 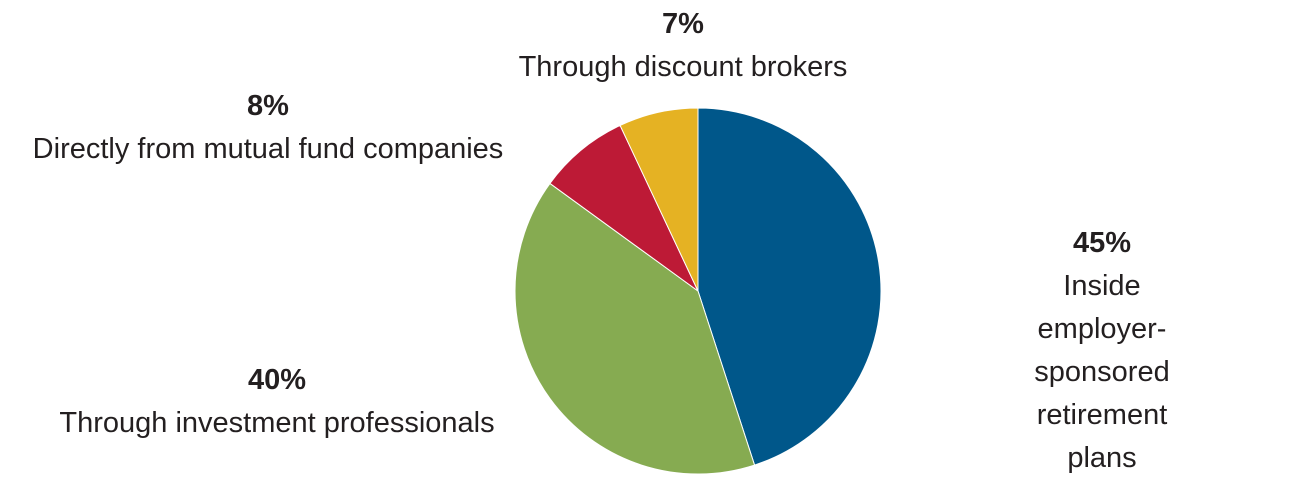 I want to click on slice-label: 8% Directly from mutual fund companies, so click(x=268, y=128).